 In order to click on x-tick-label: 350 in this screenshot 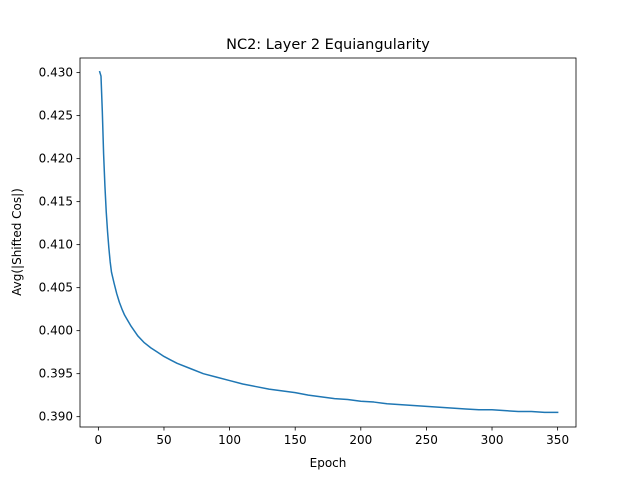, I will do `click(557, 440)`.